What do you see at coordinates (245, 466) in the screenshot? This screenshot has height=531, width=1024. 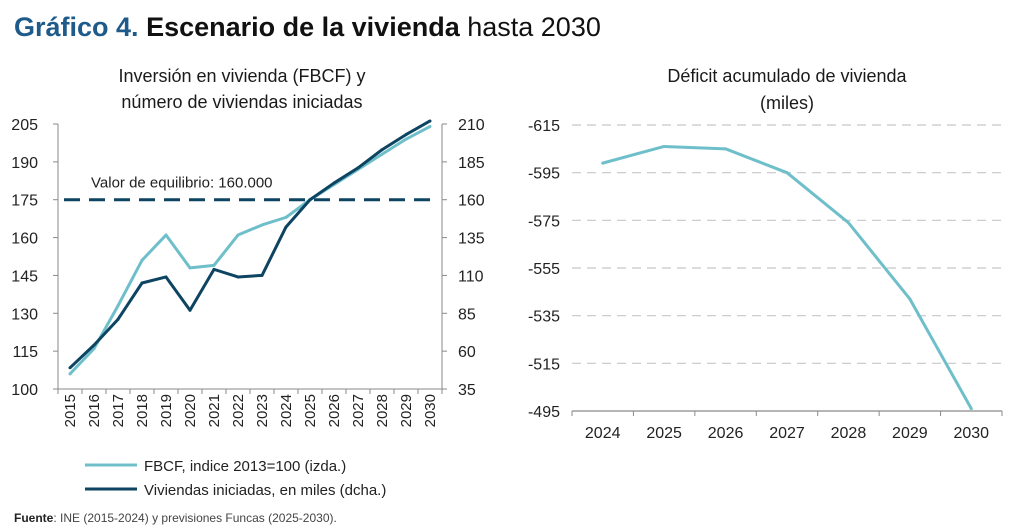 I see `legend-label: FBCF, indice 2013=100 (izda.)` at bounding box center [245, 466].